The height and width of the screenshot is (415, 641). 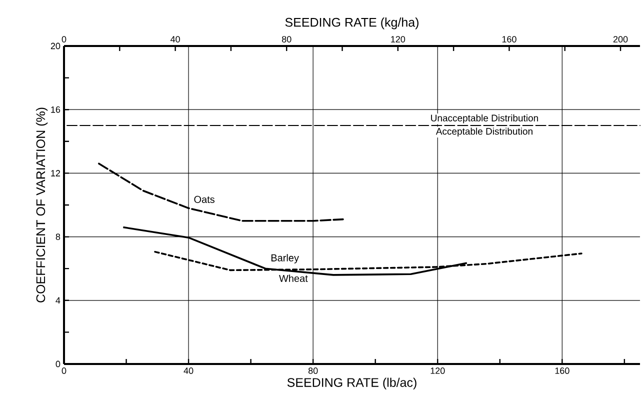 What do you see at coordinates (287, 39) in the screenshot?
I see `x2-tick-label: 80` at bounding box center [287, 39].